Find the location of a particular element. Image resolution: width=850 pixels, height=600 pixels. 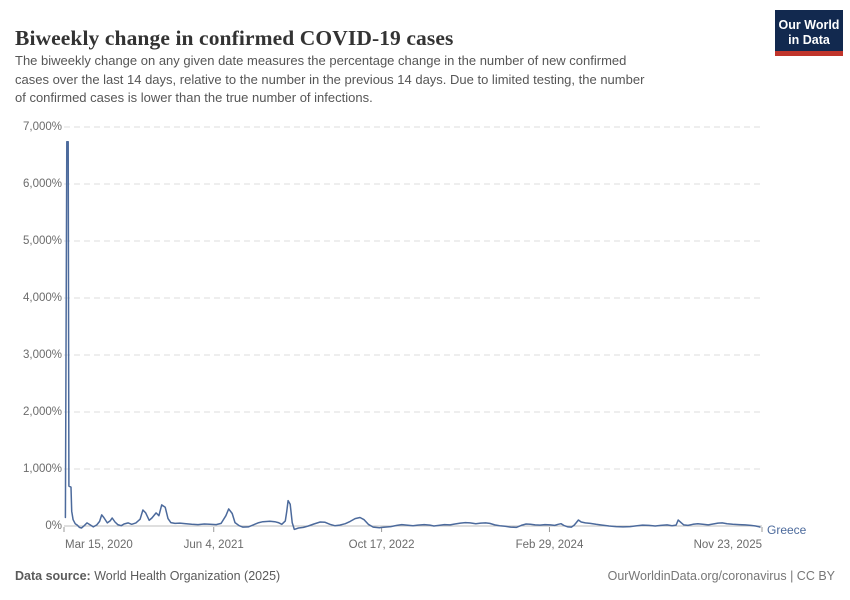

y-axis-label: 3,000% is located at coordinates (42, 355).